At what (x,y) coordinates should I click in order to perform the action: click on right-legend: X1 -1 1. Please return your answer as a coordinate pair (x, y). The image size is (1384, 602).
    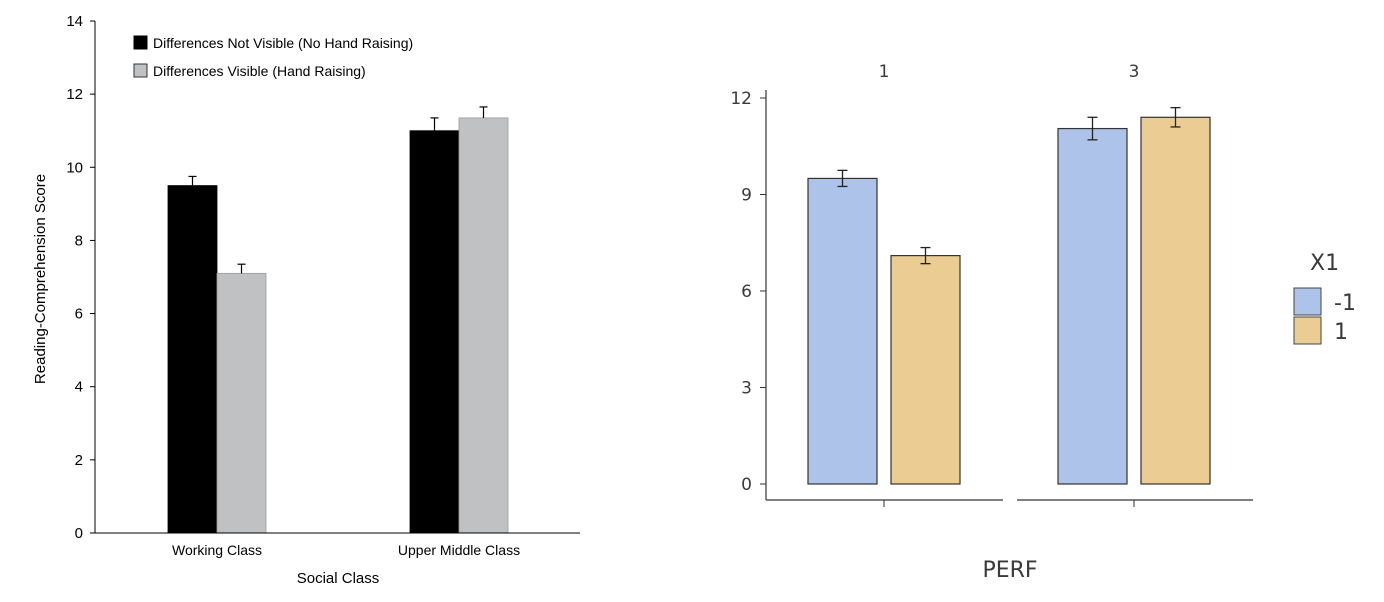
    Looking at the image, I should click on (1324, 298).